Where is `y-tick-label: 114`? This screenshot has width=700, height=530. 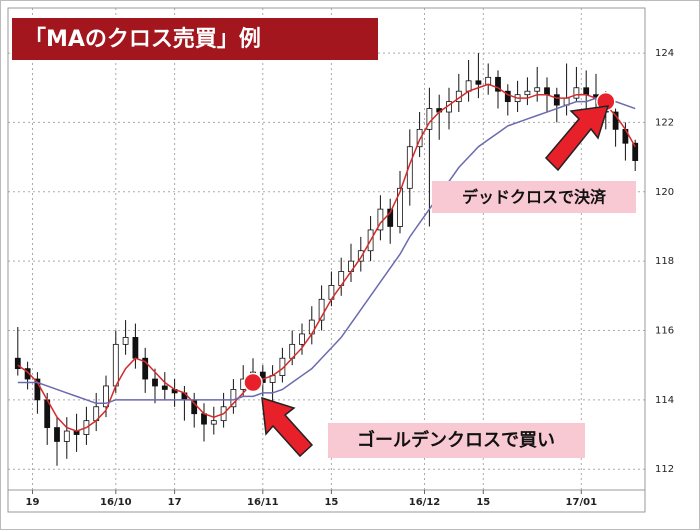
y-tick-label: 114 is located at coordinates (664, 400).